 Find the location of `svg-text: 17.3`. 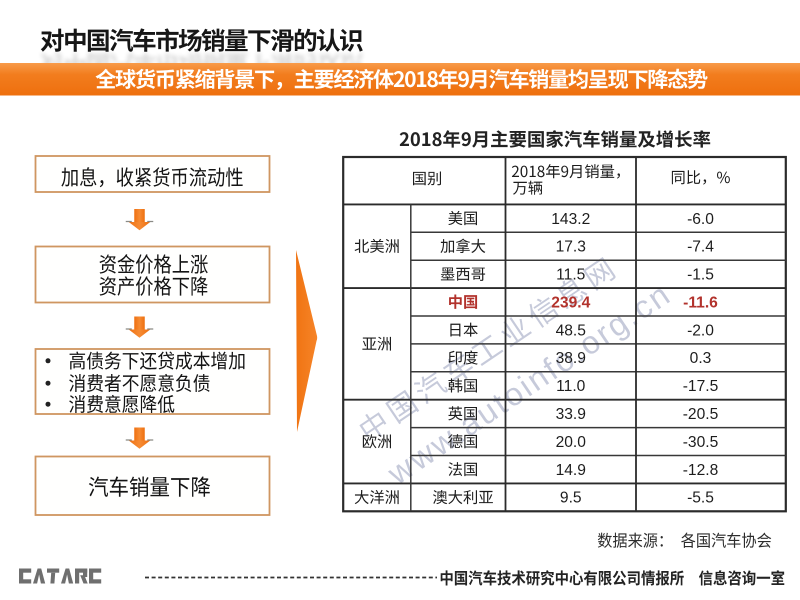

svg-text: 17.3 is located at coordinates (571, 247).